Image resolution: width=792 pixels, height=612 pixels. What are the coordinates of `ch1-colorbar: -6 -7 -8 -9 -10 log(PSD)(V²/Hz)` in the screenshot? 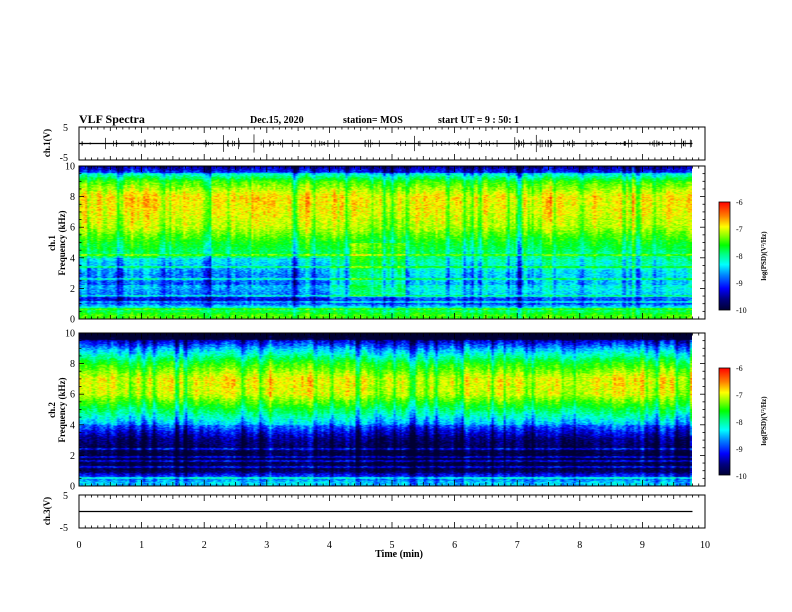 It's located at (743, 256).